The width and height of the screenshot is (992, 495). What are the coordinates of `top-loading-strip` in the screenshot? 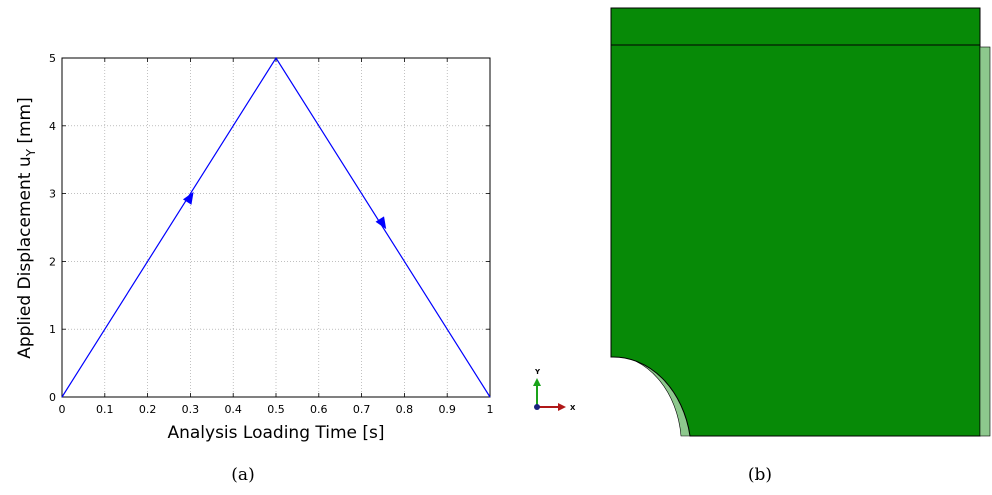 It's located at (795, 26).